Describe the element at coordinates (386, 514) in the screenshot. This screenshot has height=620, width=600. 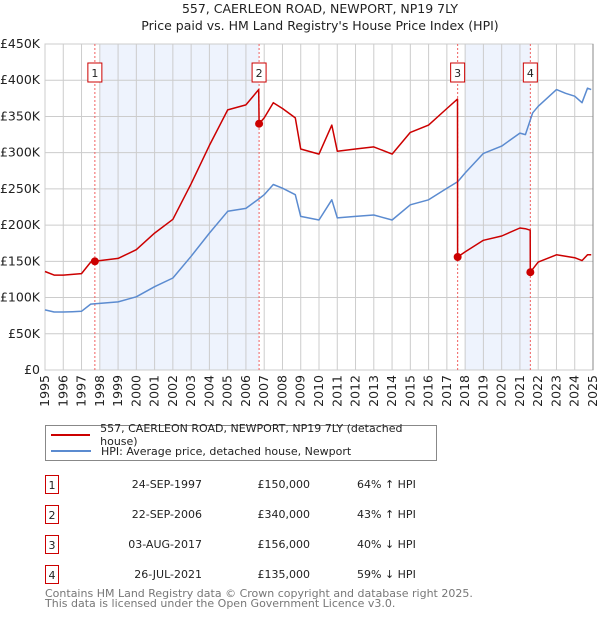
I see `transaction-hpi-diff: 43% ↑ HPI` at that location.